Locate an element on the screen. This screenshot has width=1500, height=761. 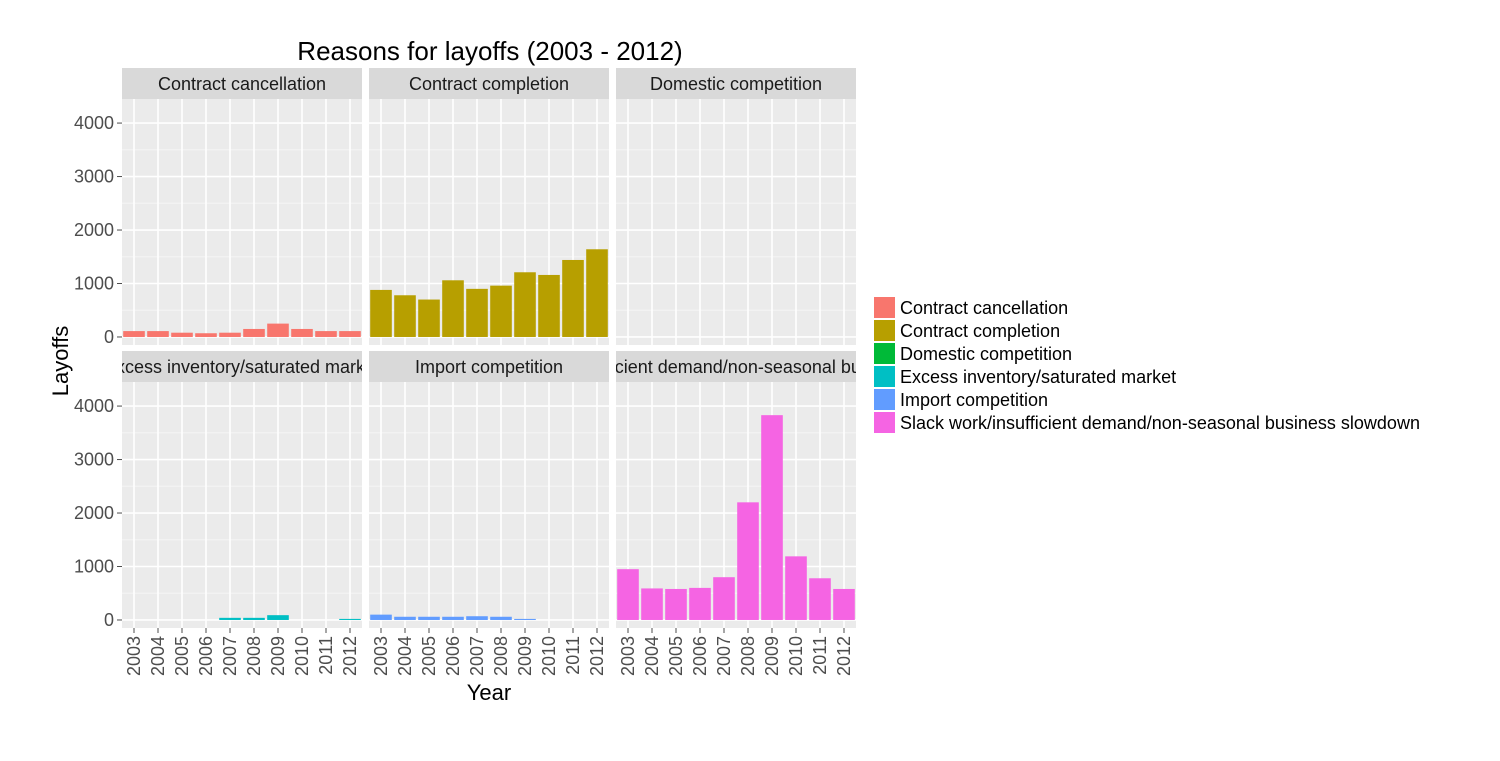
bar-contract-completion-2003 is located at coordinates (381, 313).